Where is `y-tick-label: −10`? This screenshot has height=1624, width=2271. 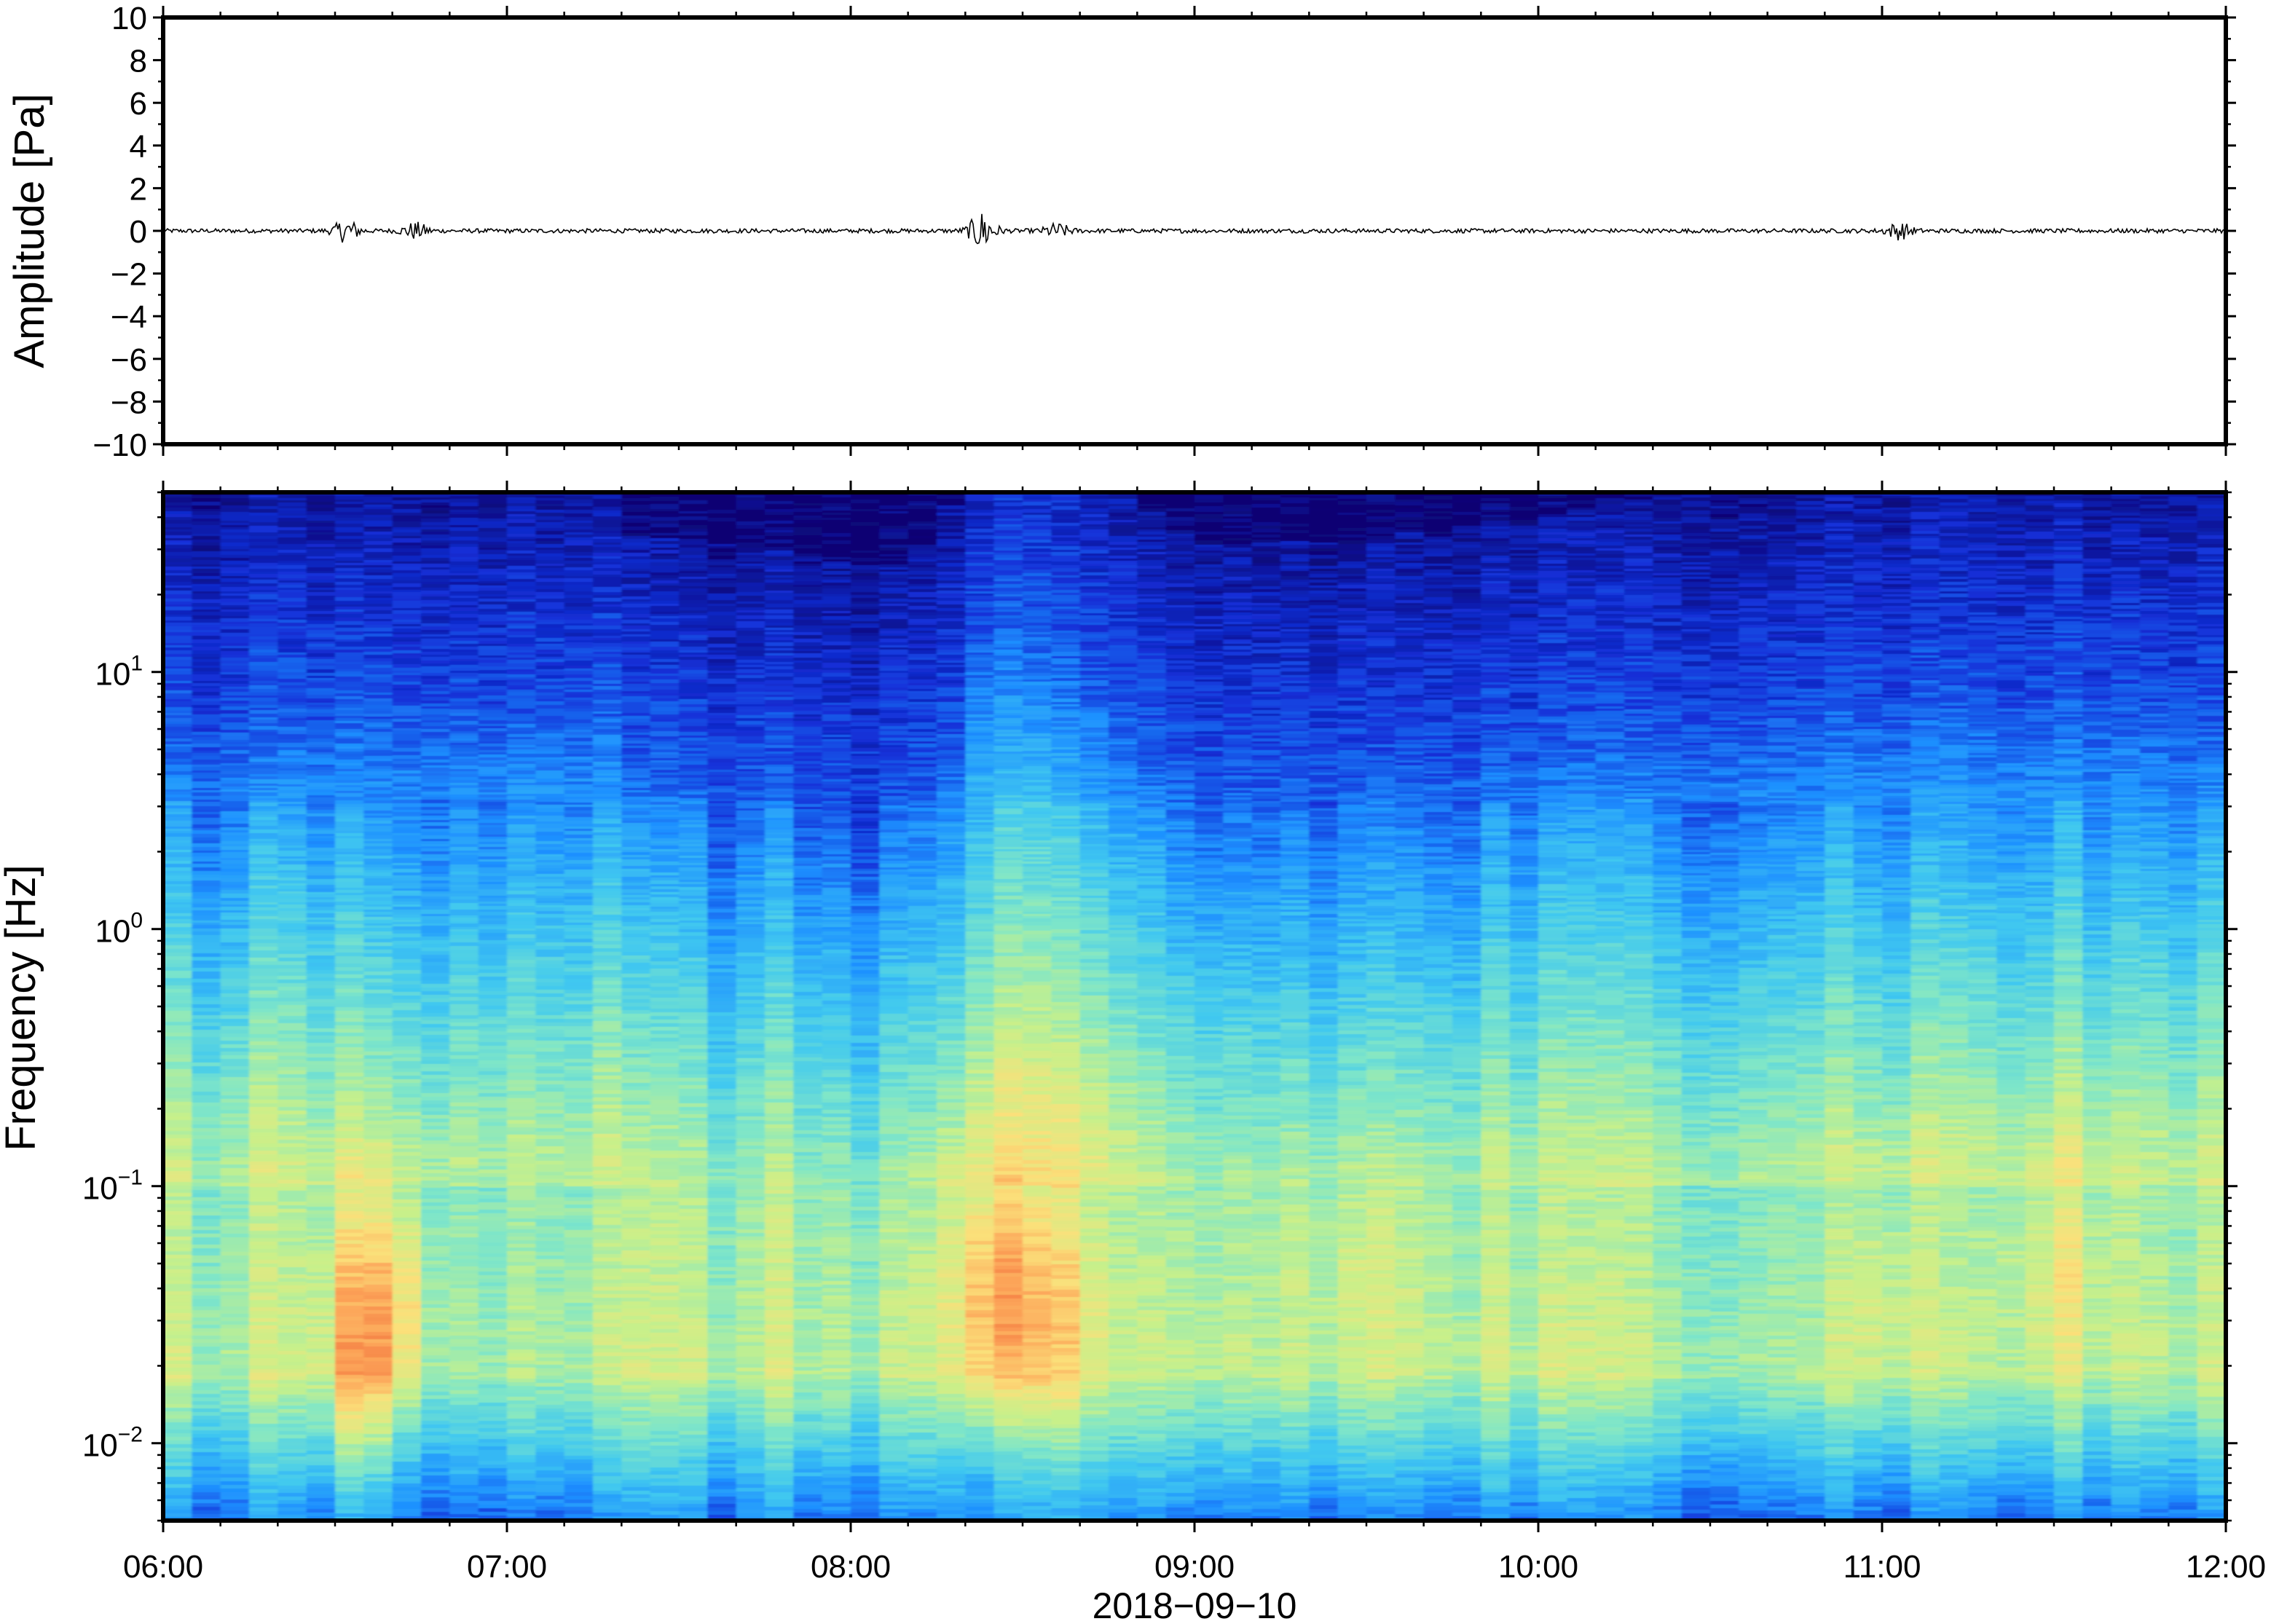 y-tick-label: −10 is located at coordinates (120, 445).